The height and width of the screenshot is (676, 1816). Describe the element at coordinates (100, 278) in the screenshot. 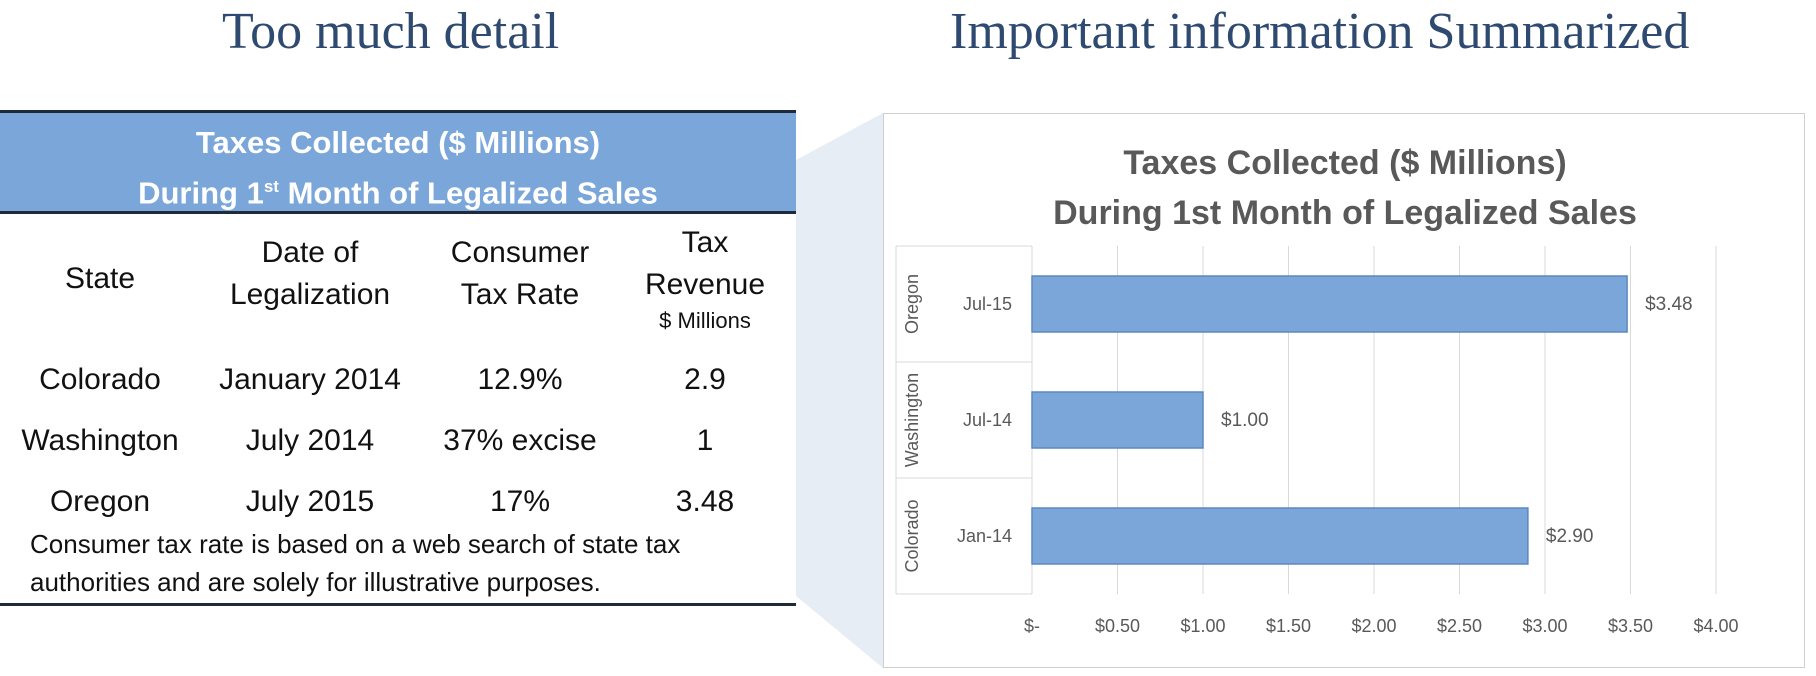

I see `column-header-state: State` at that location.